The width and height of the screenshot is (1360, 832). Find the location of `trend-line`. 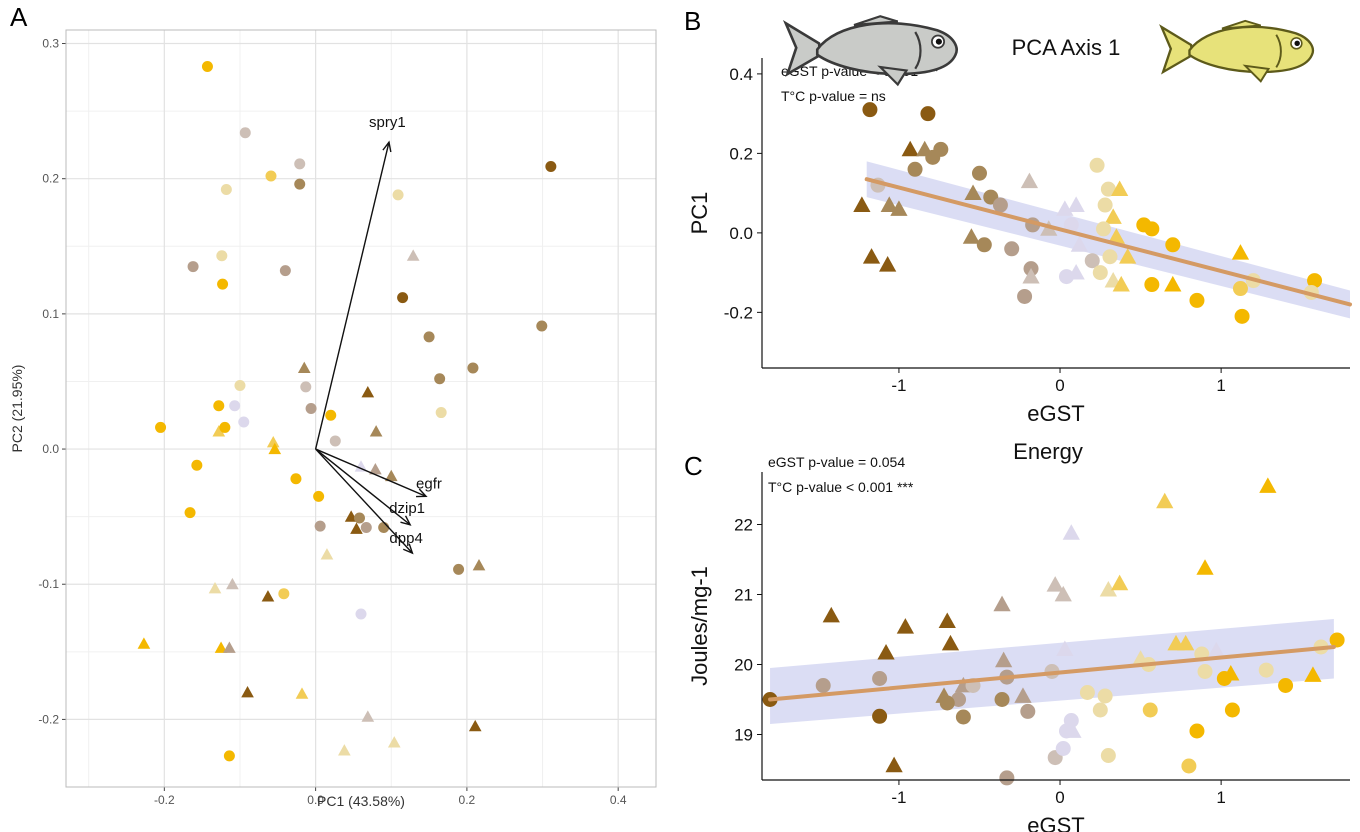

trend-line is located at coordinates (1108, 242).